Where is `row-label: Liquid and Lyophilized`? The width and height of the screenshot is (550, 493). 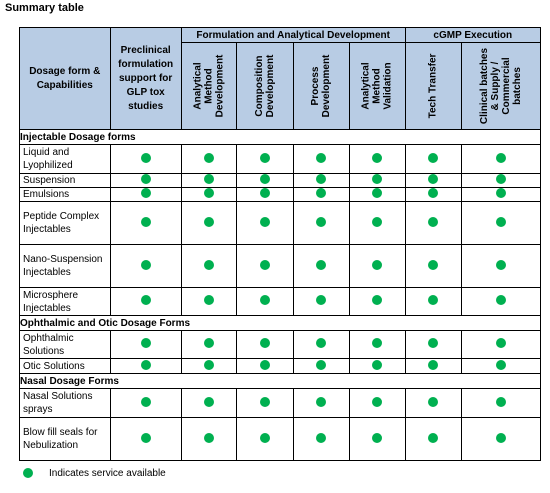 row-label: Liquid and Lyophilized is located at coordinates (65, 159).